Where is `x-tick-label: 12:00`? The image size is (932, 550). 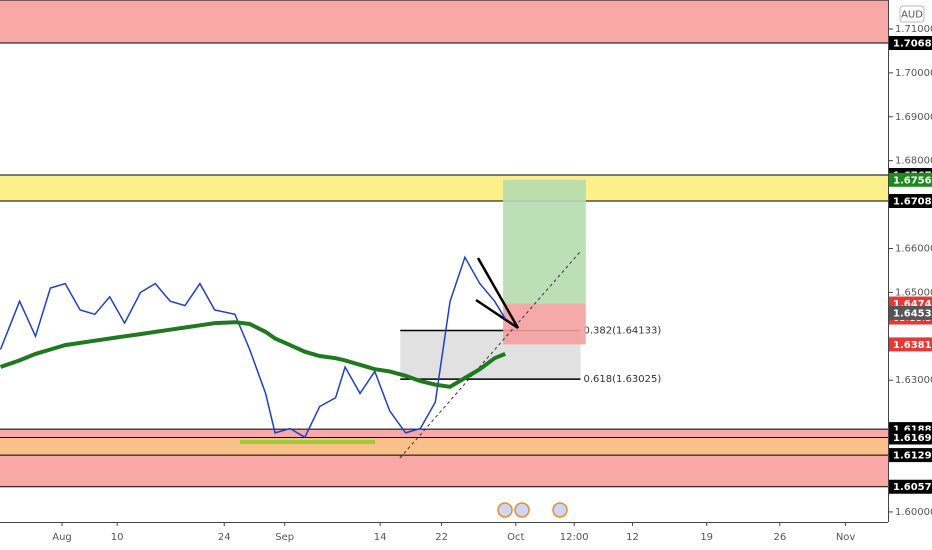
x-tick-label: 12:00 is located at coordinates (574, 537).